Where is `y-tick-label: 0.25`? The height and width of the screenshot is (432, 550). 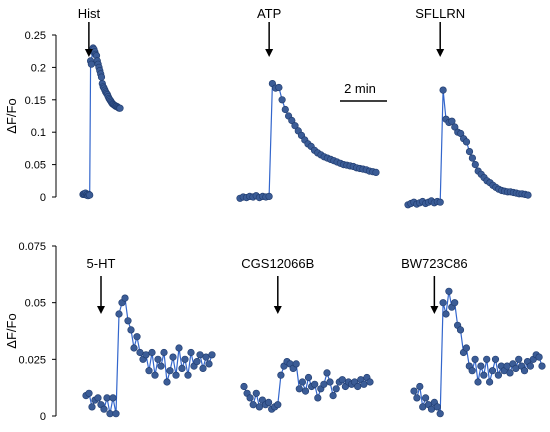
y-tick-label: 0.25 is located at coordinates (35, 36).